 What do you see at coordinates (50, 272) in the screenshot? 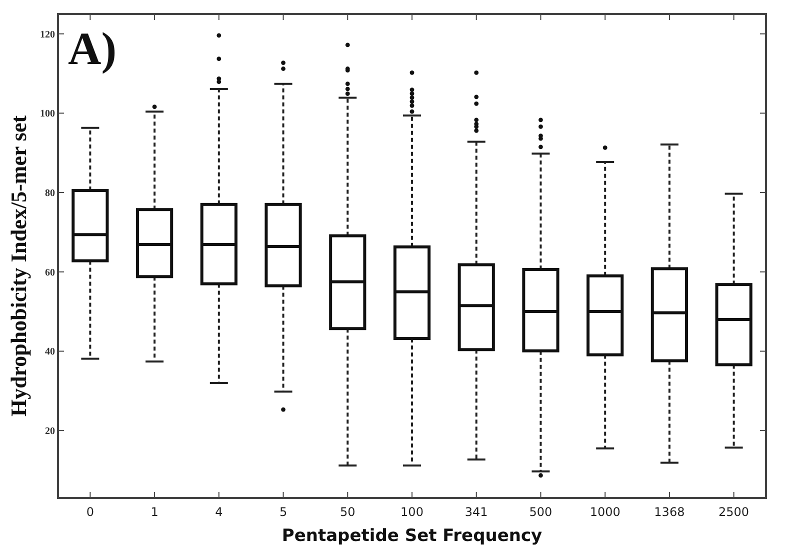
I see `y-tick-label: 60` at bounding box center [50, 272].